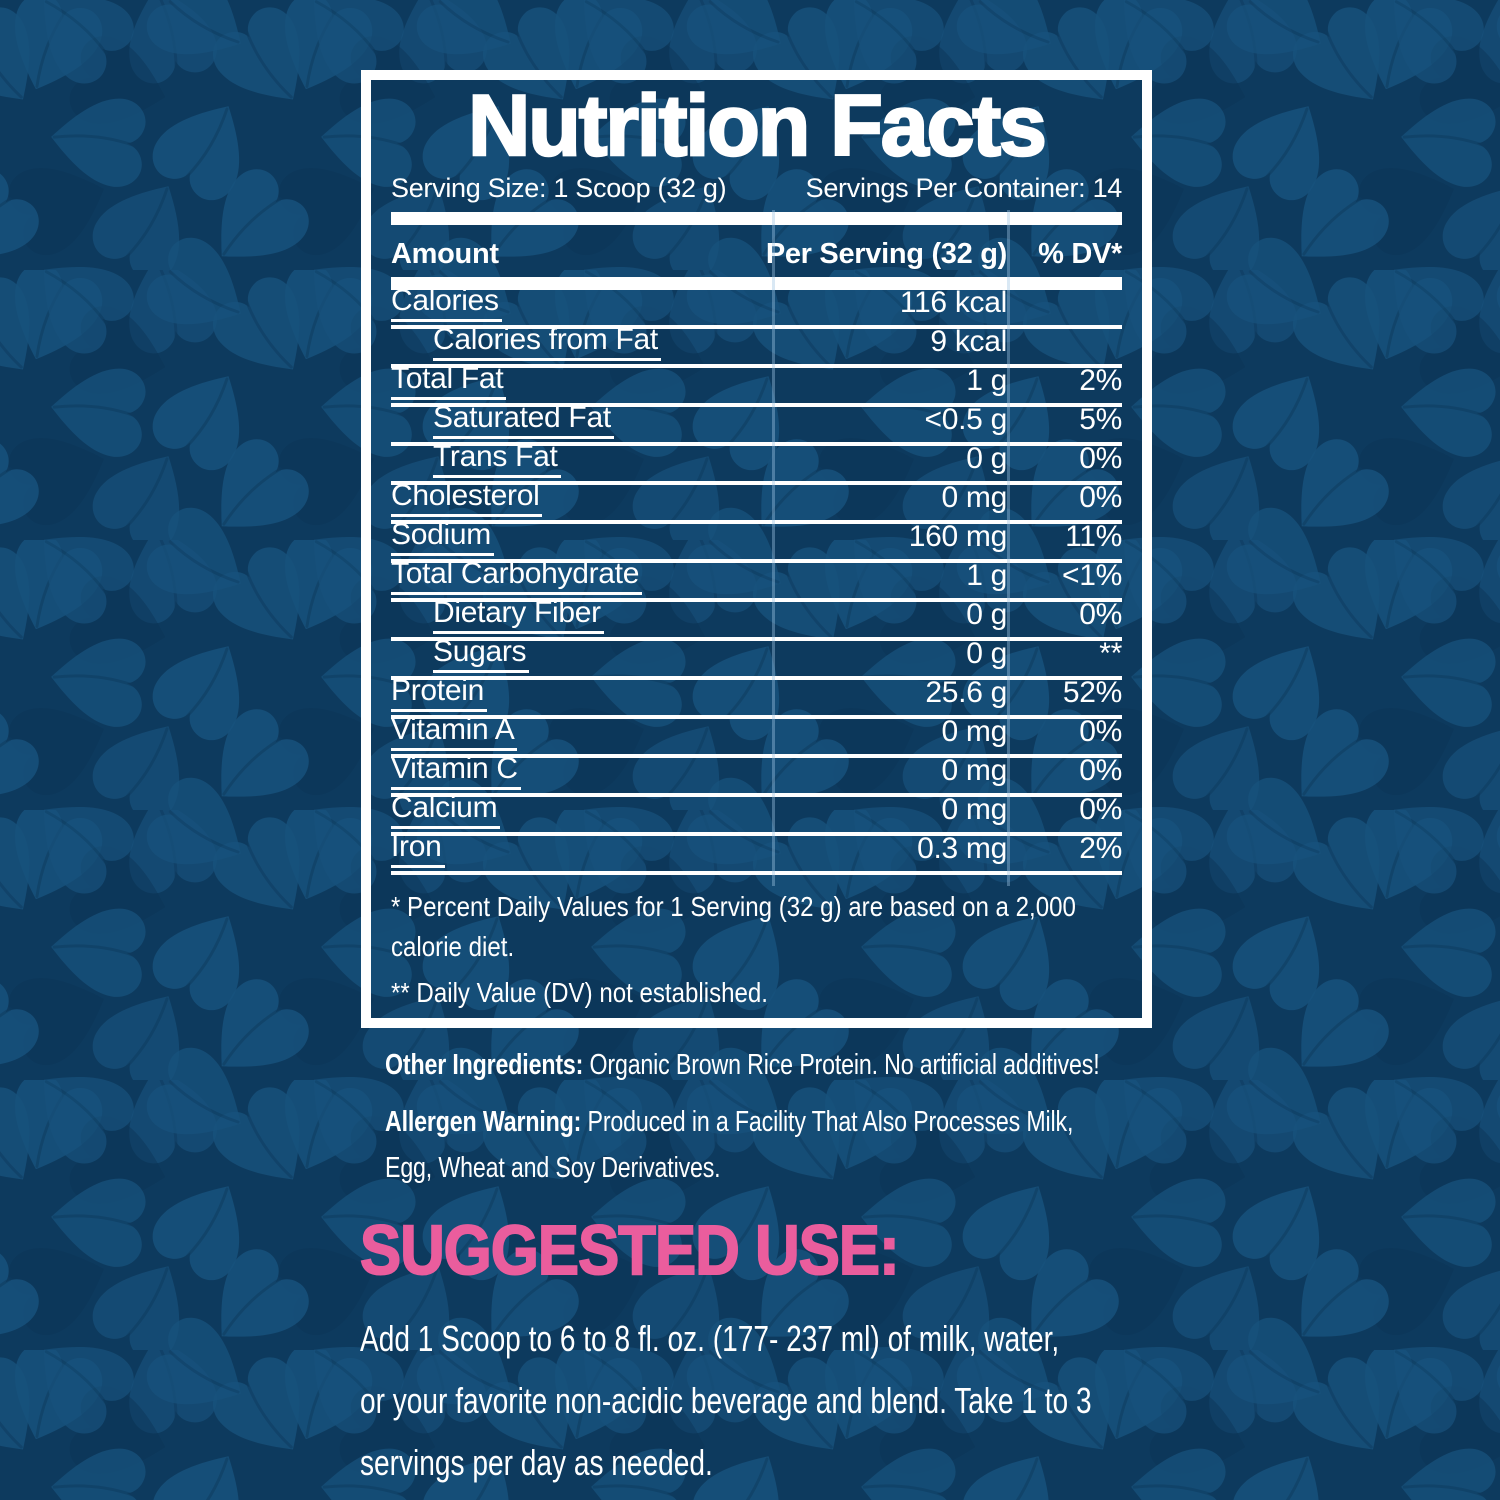 This screenshot has height=1500, width=1500. Describe the element at coordinates (574, 539) in the screenshot. I see `row-label: Sodium` at that location.